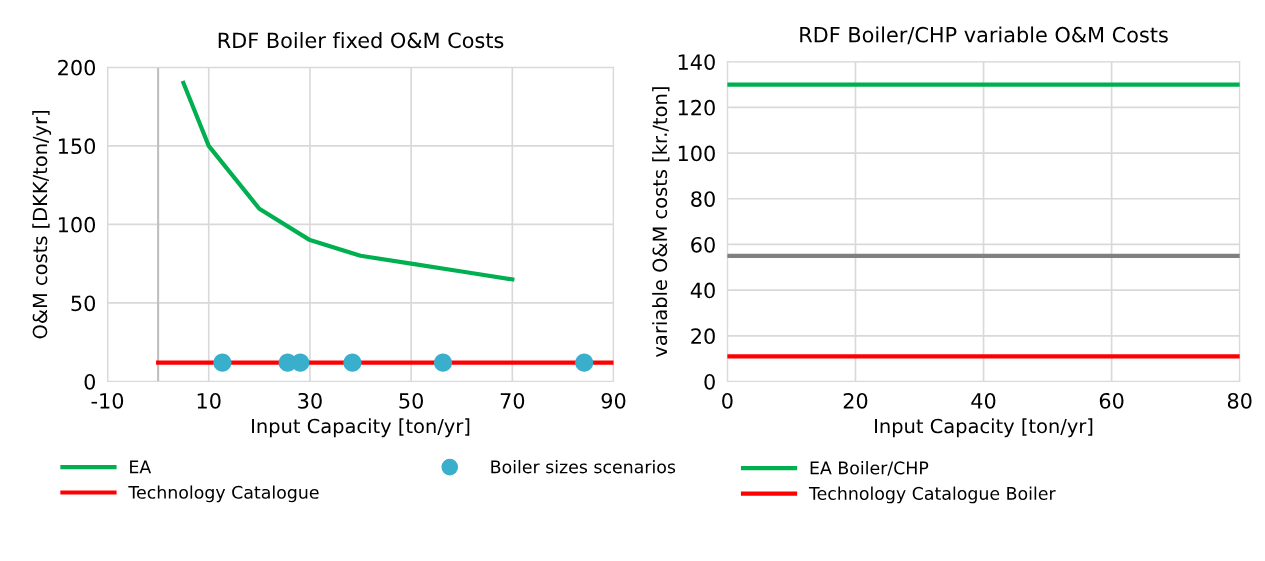  I want to click on y-tick-label: 20, so click(703, 336).